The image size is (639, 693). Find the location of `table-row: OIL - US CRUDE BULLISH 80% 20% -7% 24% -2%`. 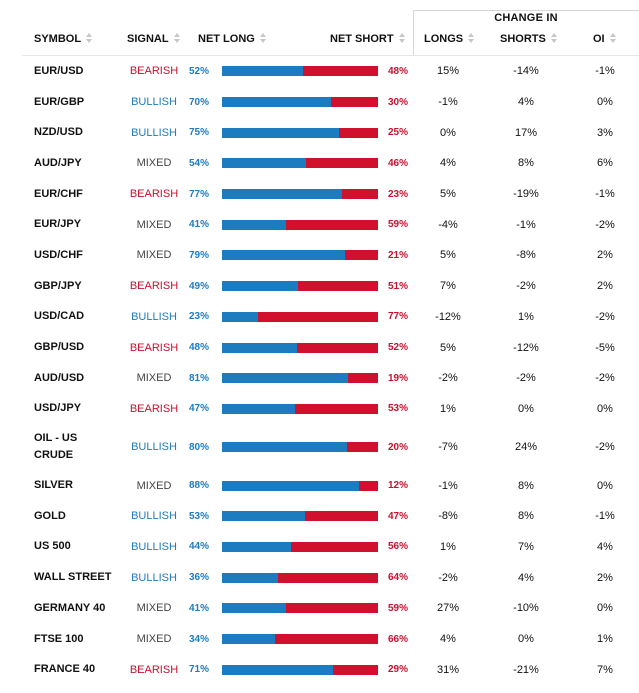

table-row: OIL - US CRUDE BULLISH 80% 20% -7% 24% -2% is located at coordinates (319, 447).